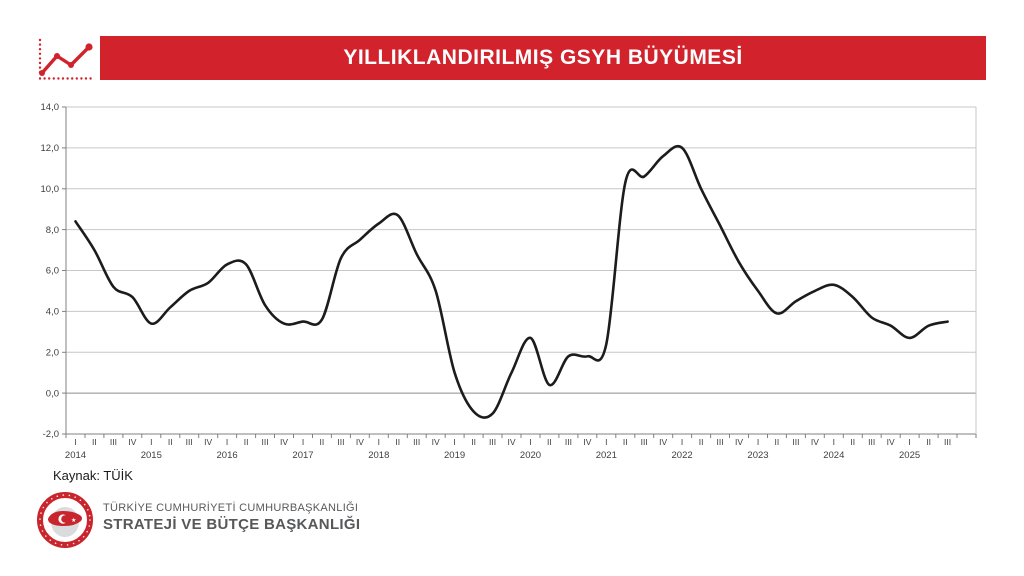 Image resolution: width=1024 pixels, height=576 pixels. What do you see at coordinates (52, 271) in the screenshot?
I see `svg-text: 6,0` at bounding box center [52, 271].